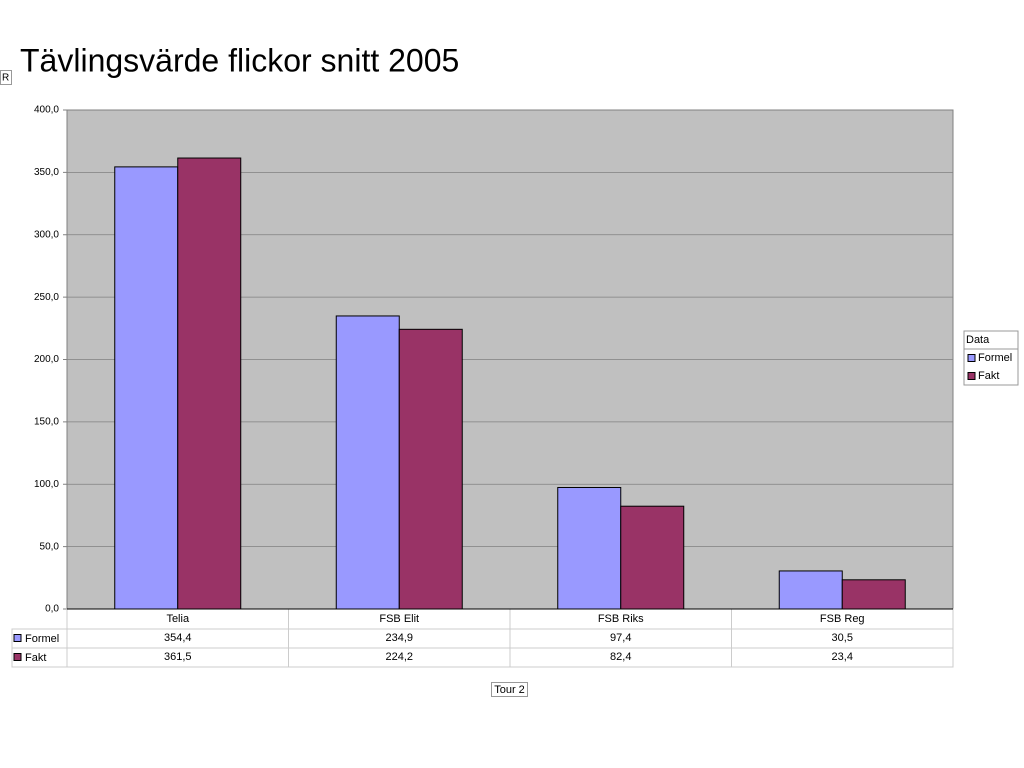 This screenshot has width=1024, height=768. Describe the element at coordinates (399, 638) in the screenshot. I see `table-value: 234,9` at that location.